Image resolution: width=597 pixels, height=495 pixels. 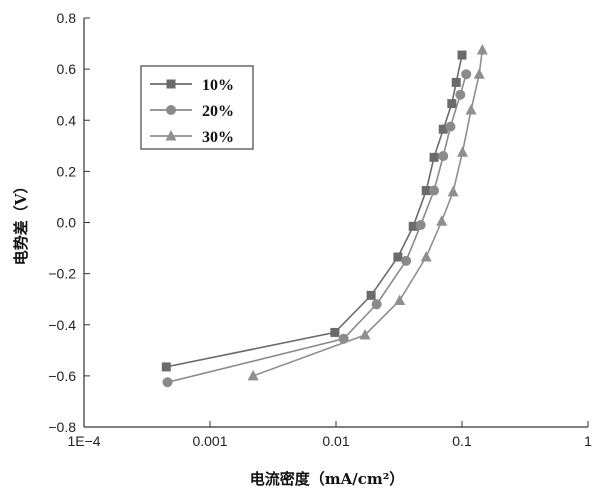 I want to click on y-tick-label: 0.2, so click(x=67, y=171).